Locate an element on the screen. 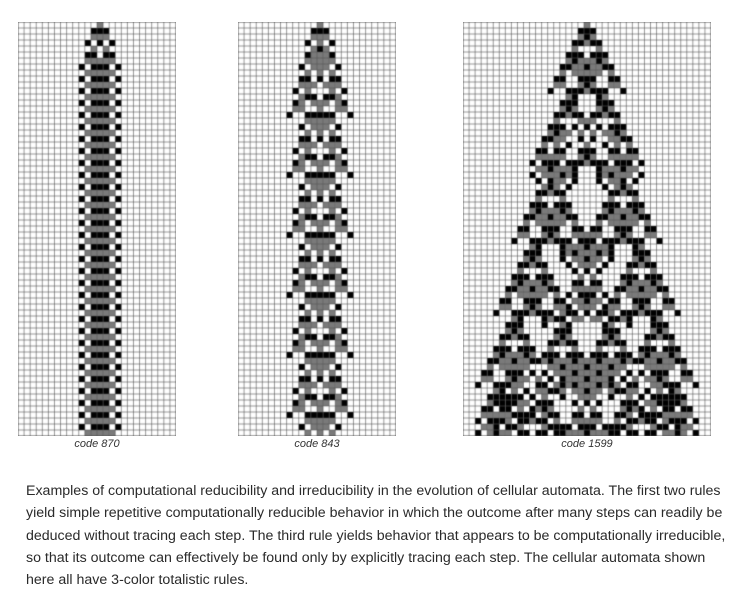  panel-label-code-843: code 843 is located at coordinates (317, 444).